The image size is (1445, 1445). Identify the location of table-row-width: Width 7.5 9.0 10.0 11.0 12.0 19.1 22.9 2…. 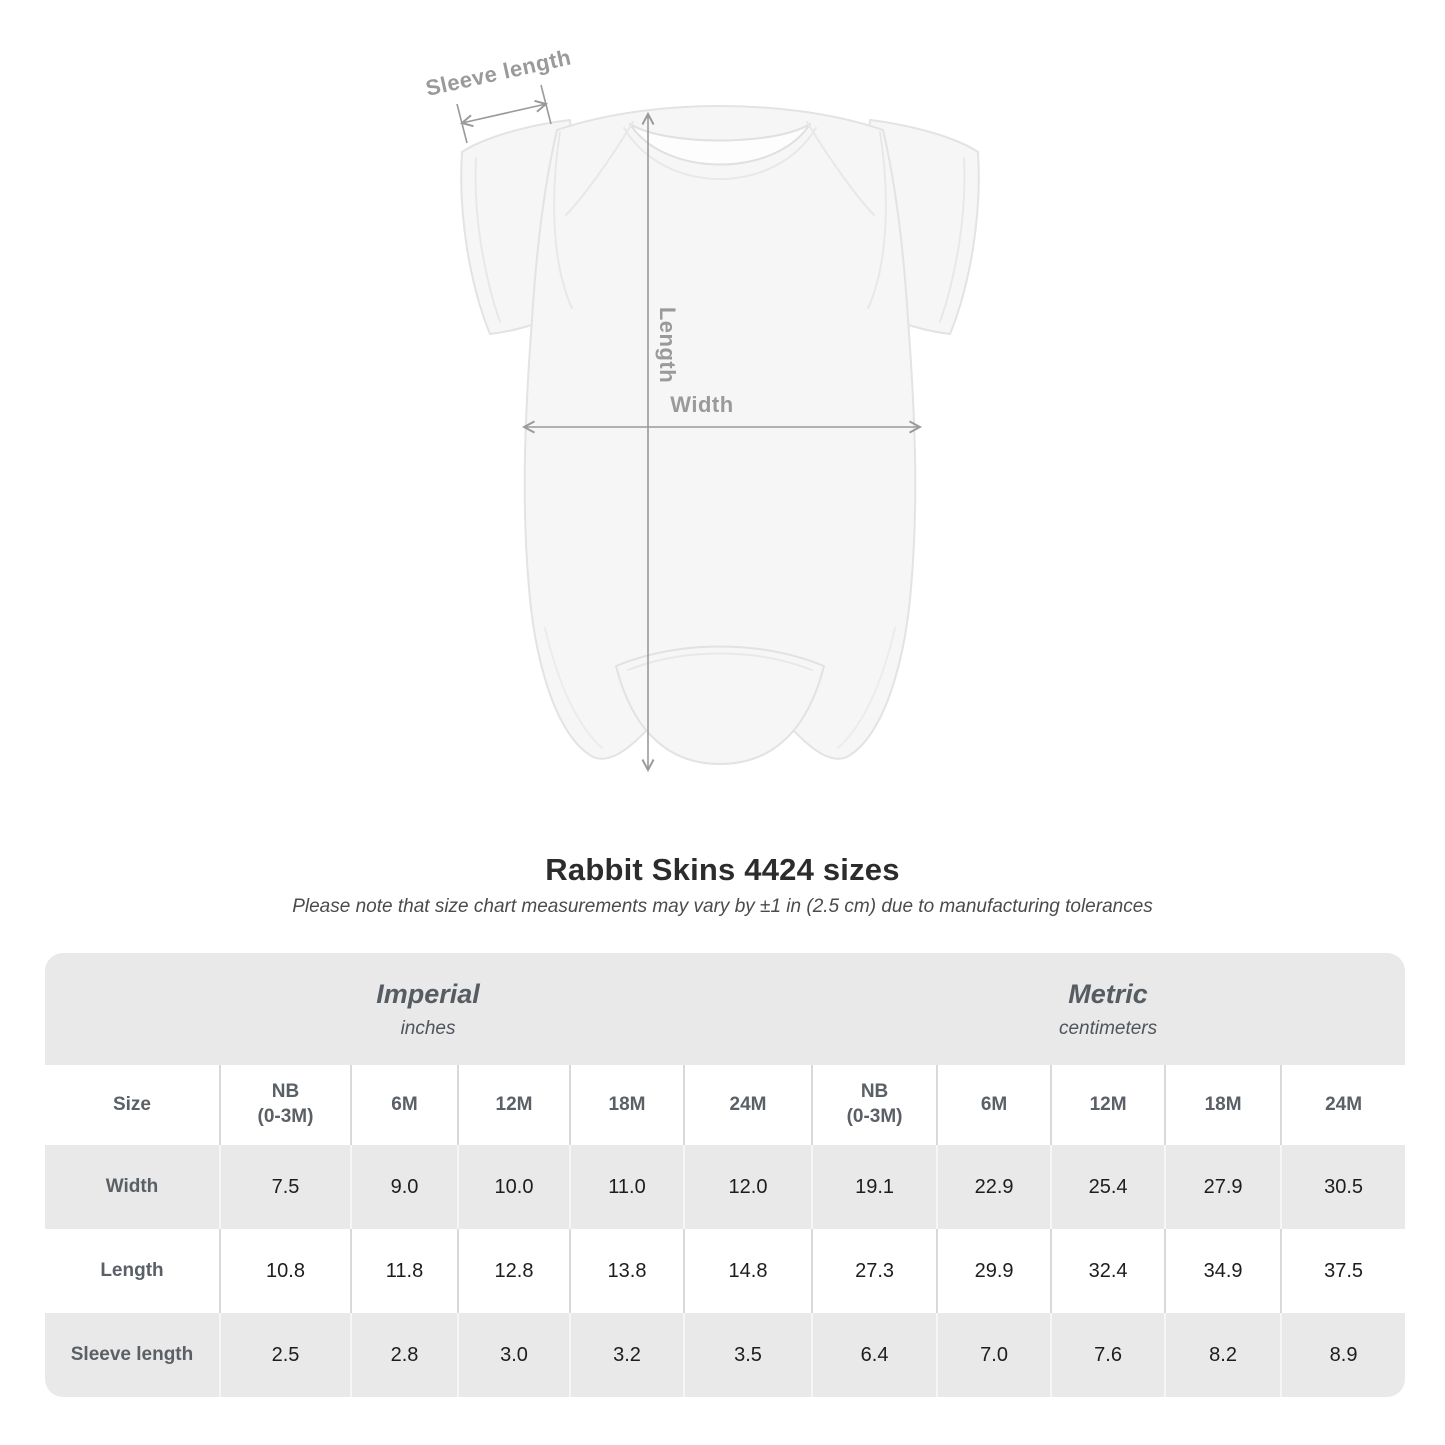
(725, 1187).